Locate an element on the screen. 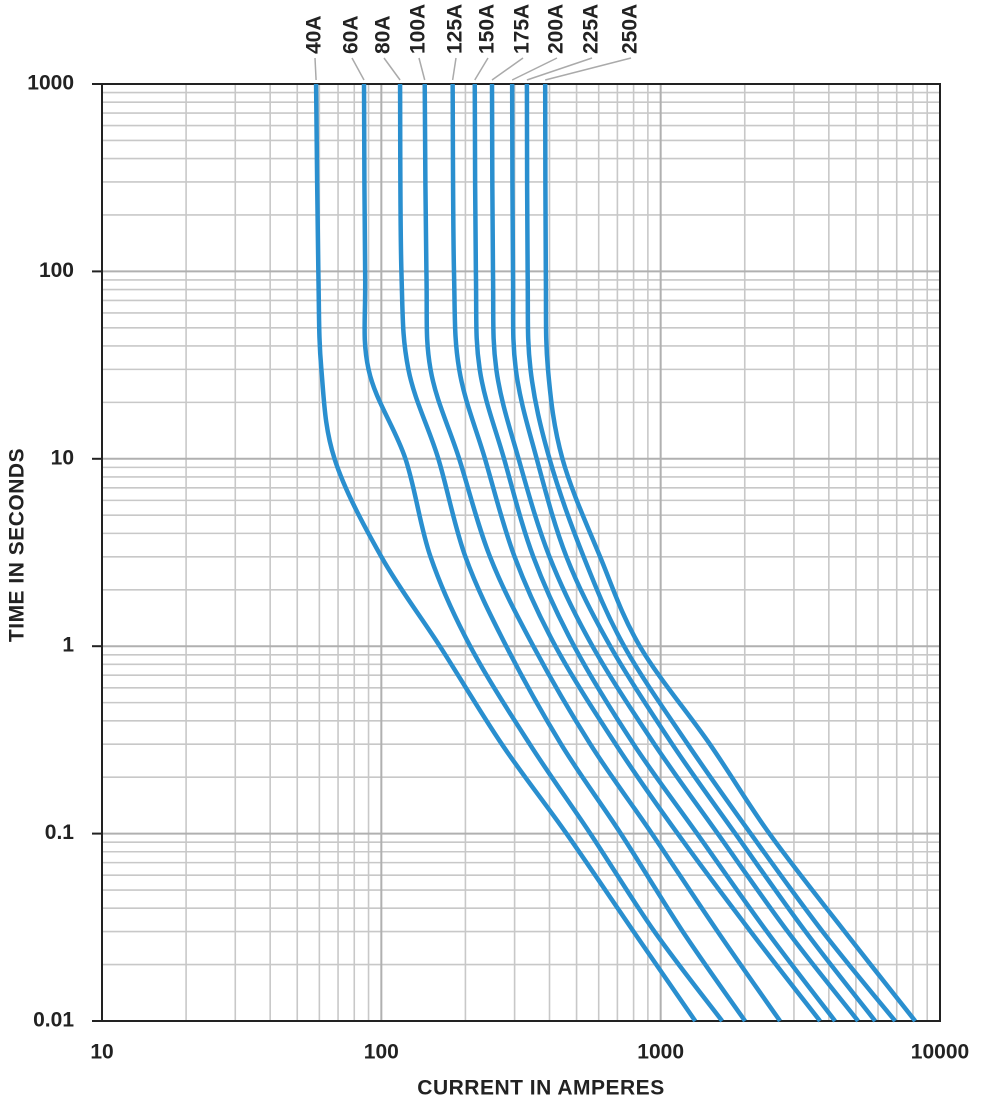  y-tick-label: 1000 is located at coordinates (50, 83).